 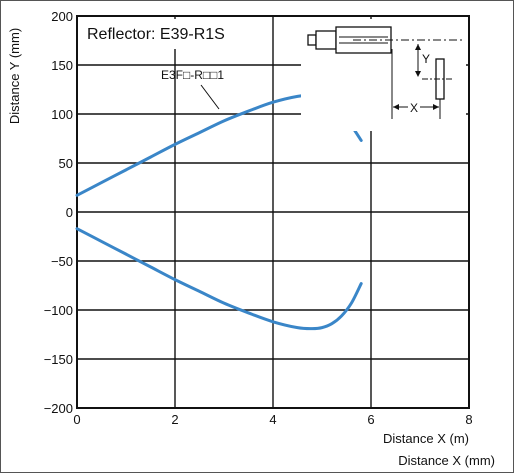 What do you see at coordinates (210, 97) in the screenshot?
I see `annotation-leader-line` at bounding box center [210, 97].